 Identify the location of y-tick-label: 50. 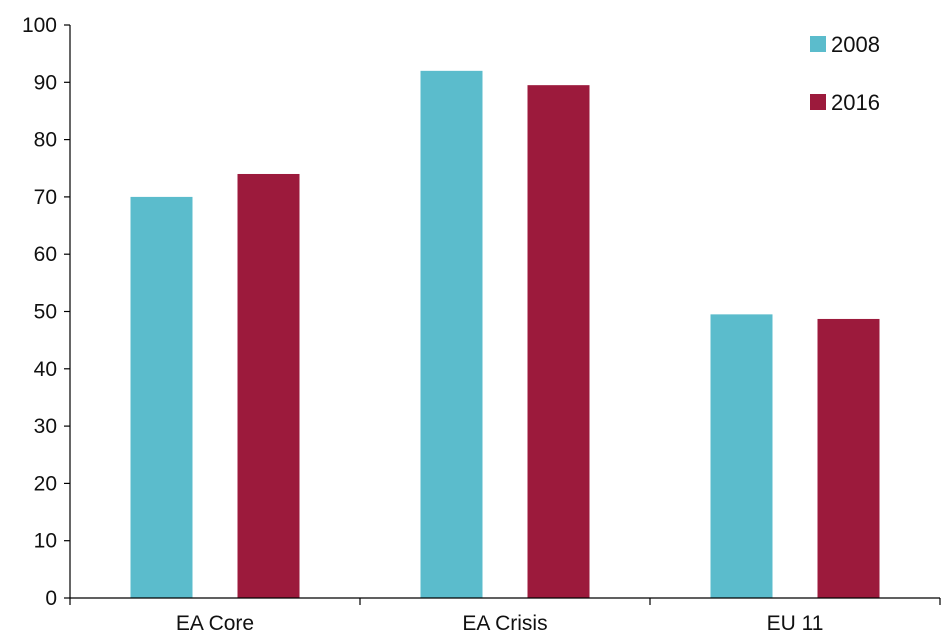
(45, 312).